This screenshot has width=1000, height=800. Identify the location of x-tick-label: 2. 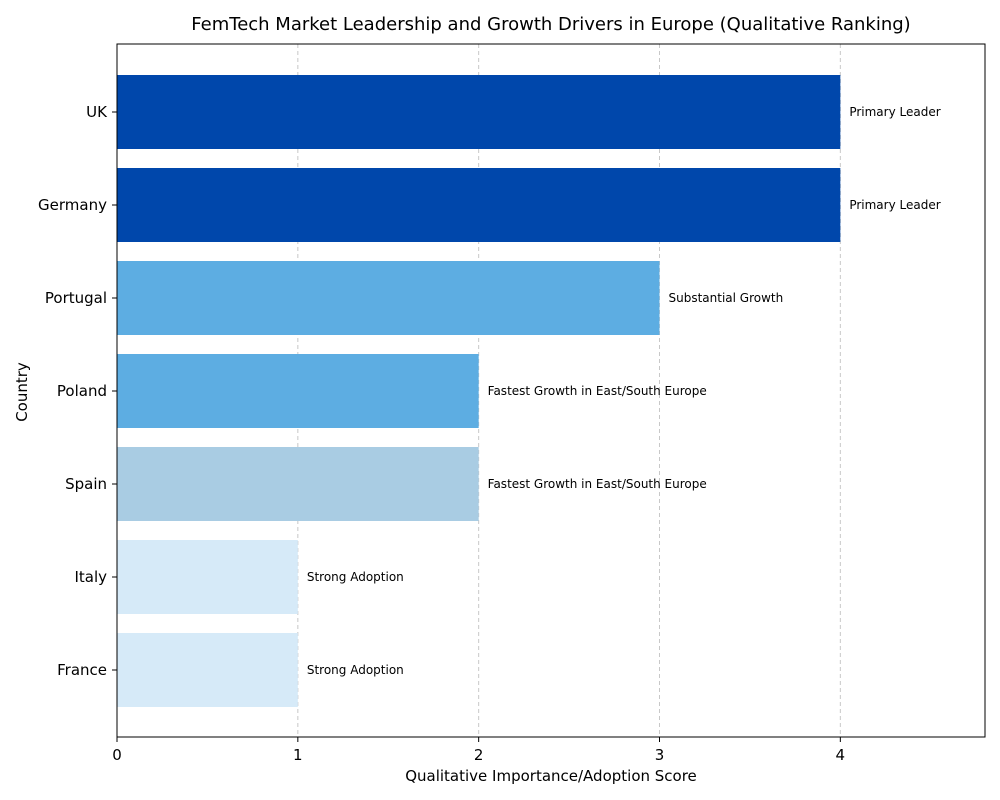
(479, 755).